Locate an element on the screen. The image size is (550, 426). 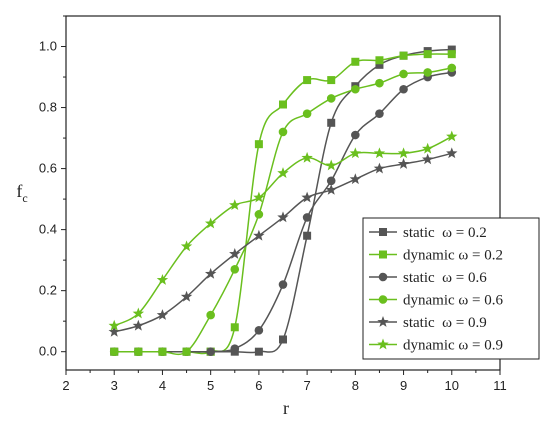
x-tick-label: 8 is located at coordinates (355, 385).